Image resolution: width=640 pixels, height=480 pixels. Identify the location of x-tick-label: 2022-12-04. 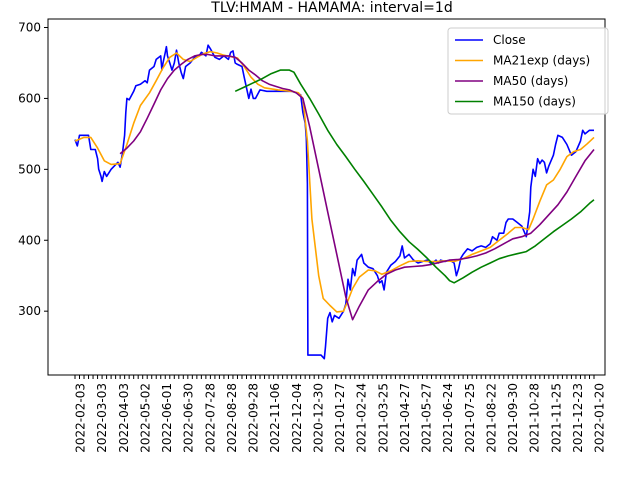
(297, 418).